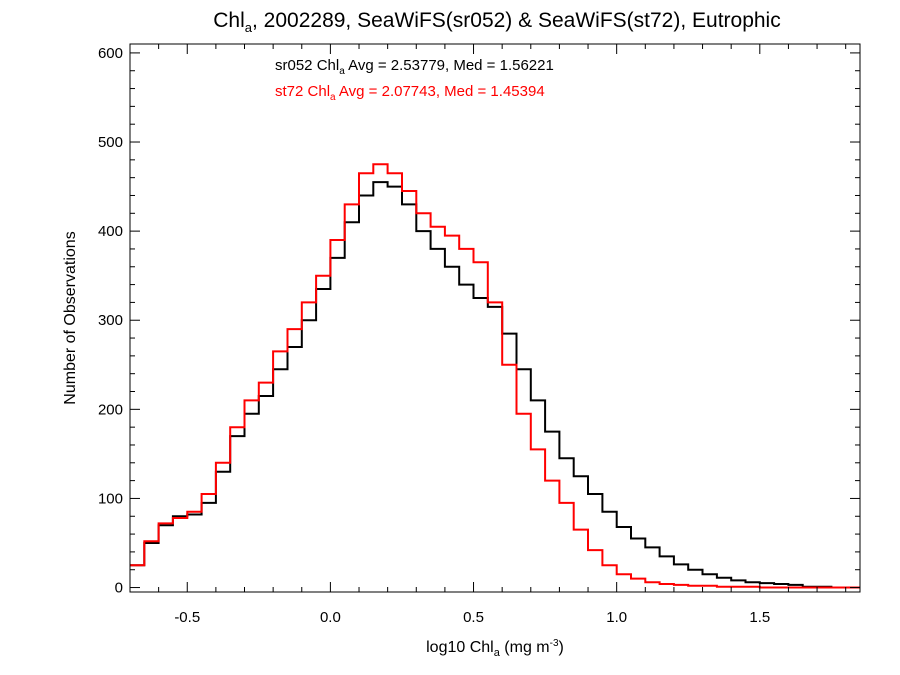 The height and width of the screenshot is (675, 900). I want to click on x-tick-label: 1.0, so click(616, 617).